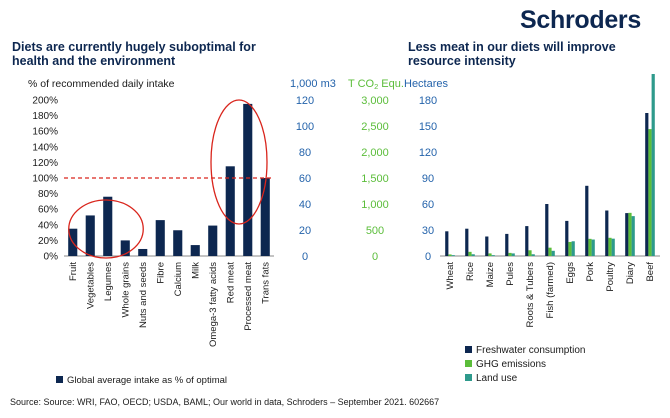  Describe the element at coordinates (178, 279) in the screenshot. I see `left-category-label: Calcium` at that location.